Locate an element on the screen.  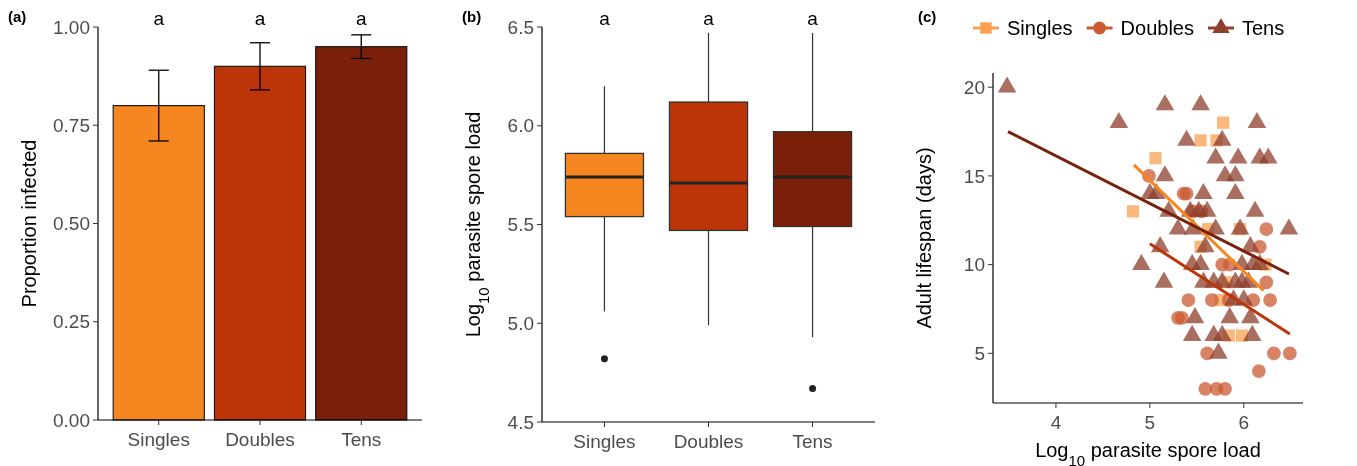
y-tick-label: 0.00 is located at coordinates (71, 420).